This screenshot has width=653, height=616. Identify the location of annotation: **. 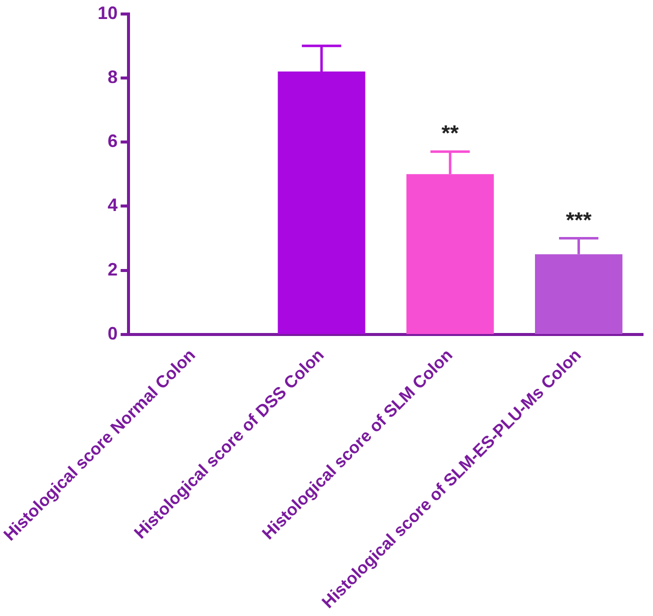
(451, 133).